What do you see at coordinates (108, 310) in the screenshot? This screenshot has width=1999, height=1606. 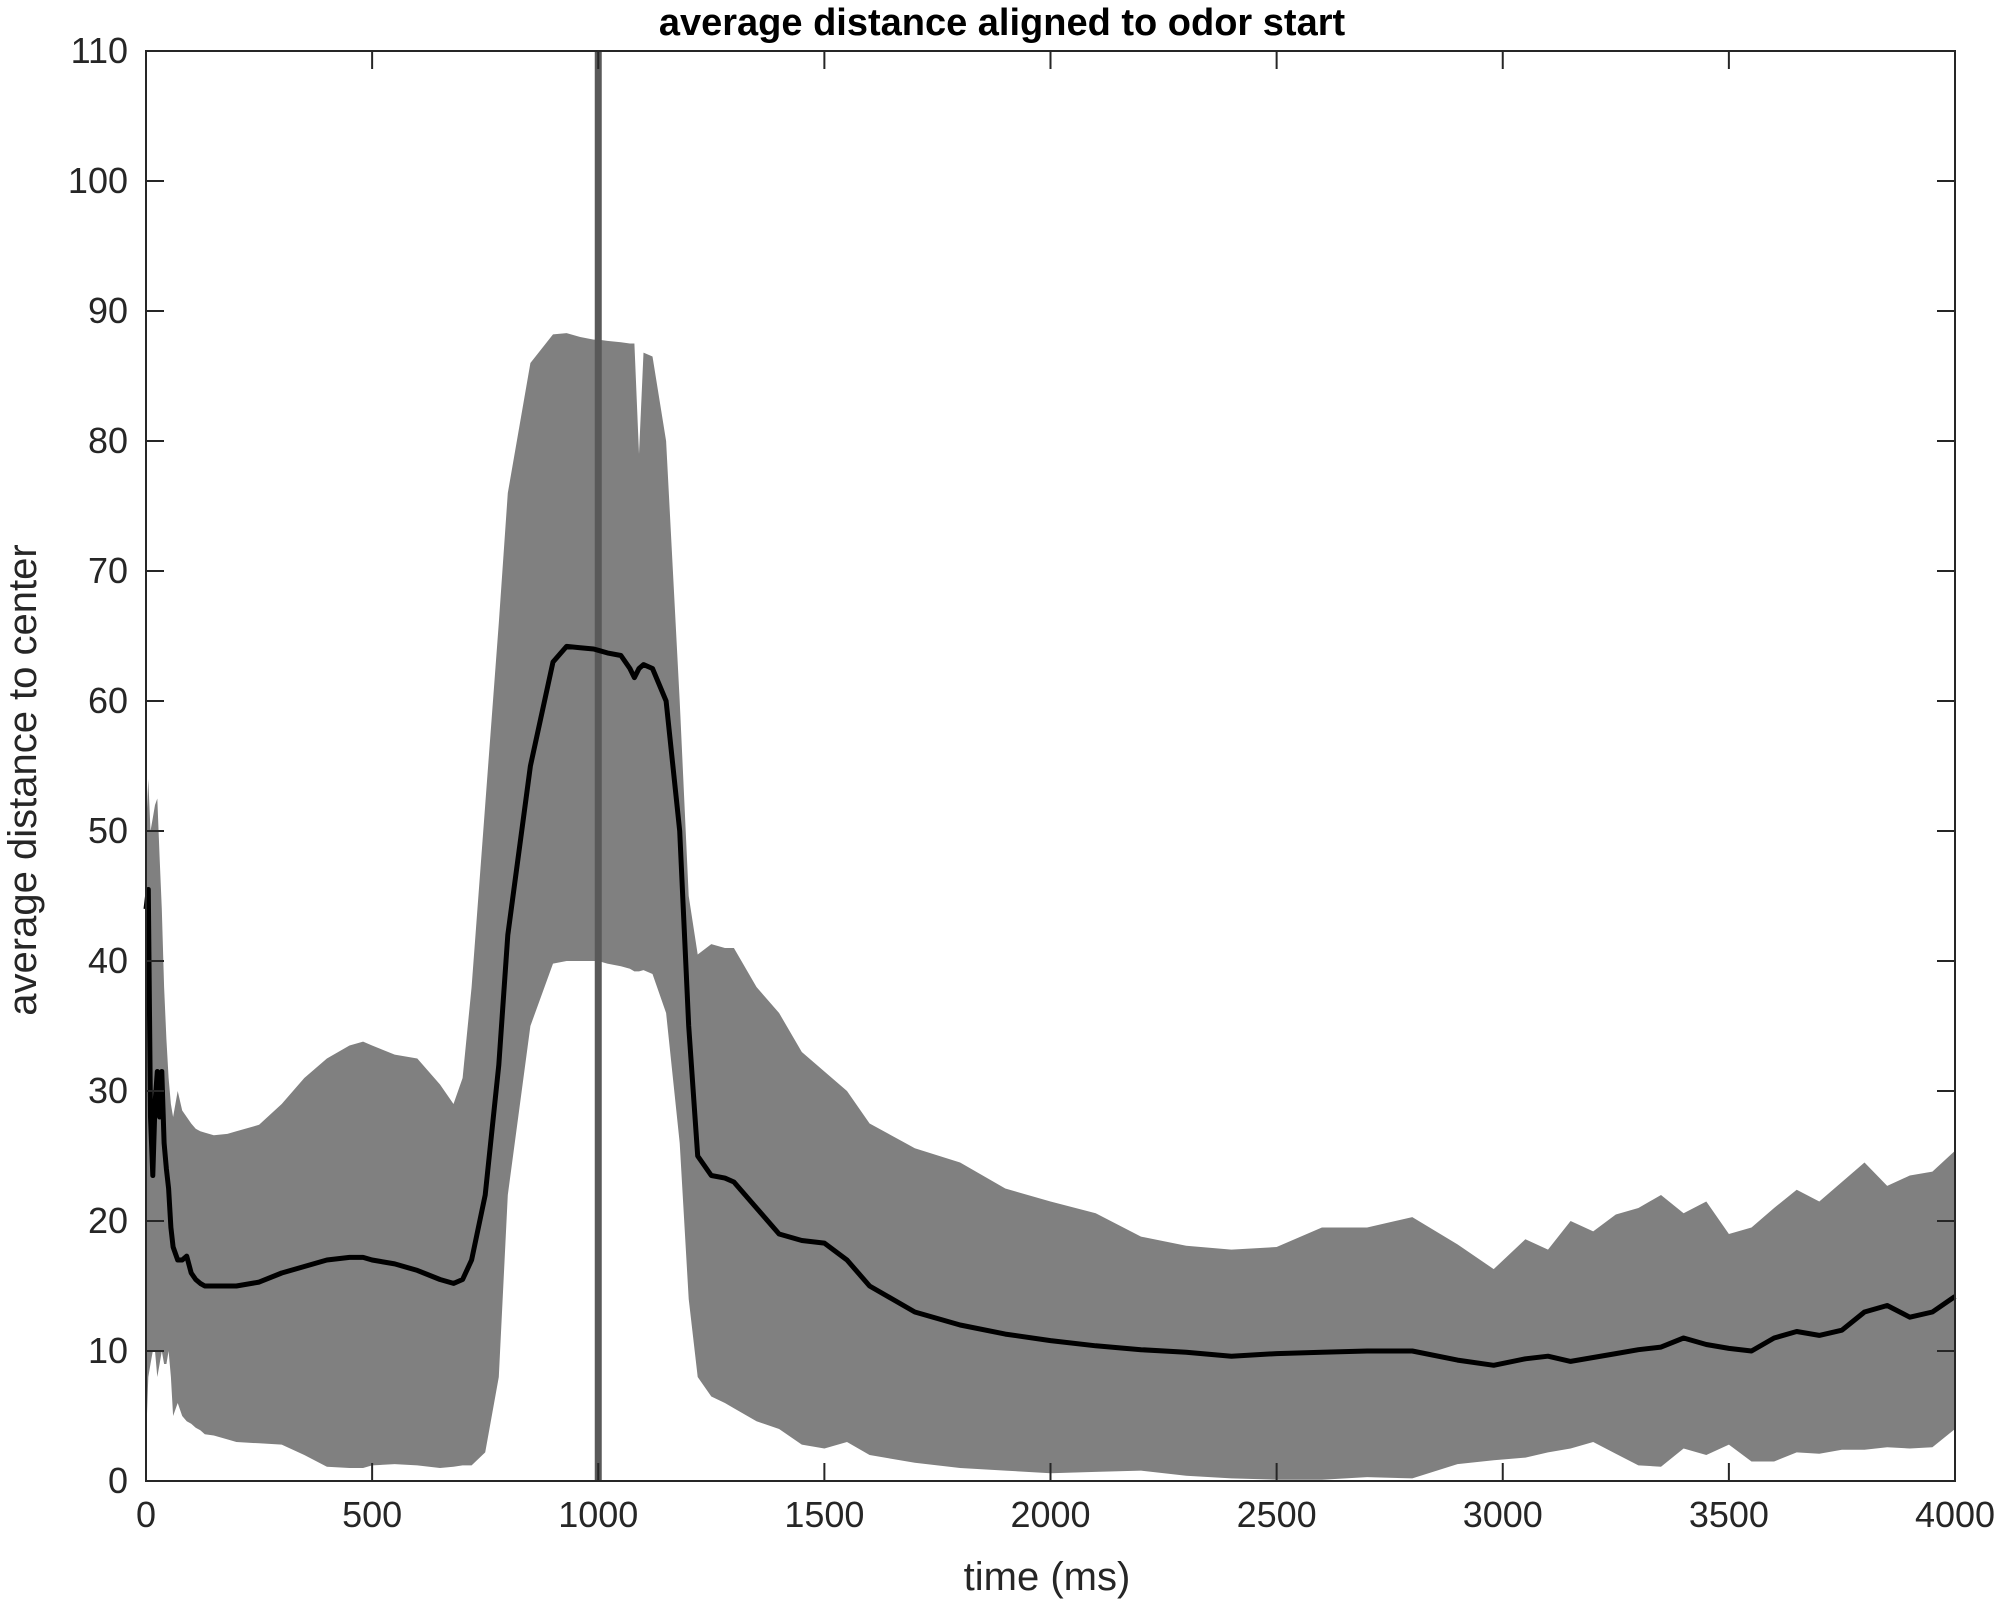 I see `y-tick-label: 90` at bounding box center [108, 310].